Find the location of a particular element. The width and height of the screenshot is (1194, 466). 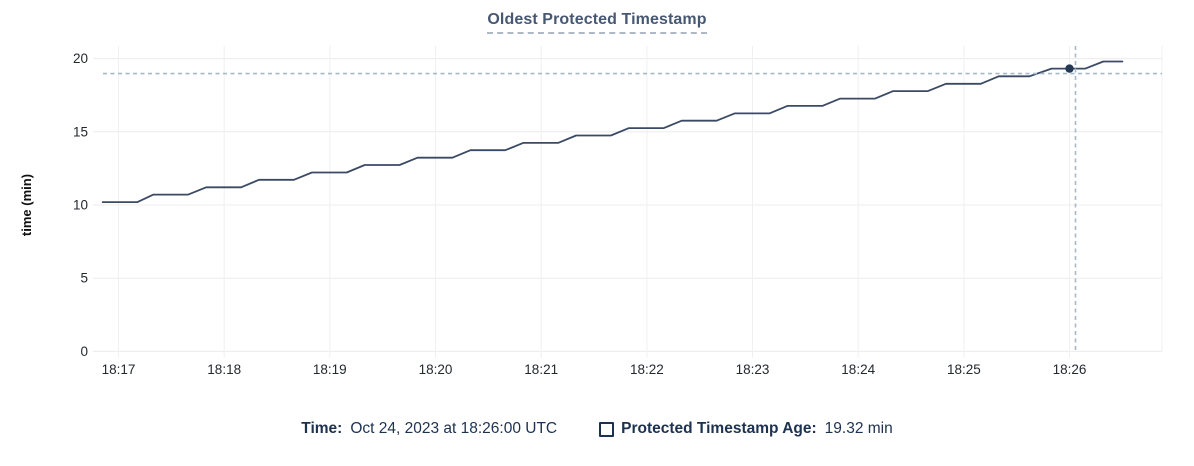

legend-time: Time: Oct 24, 2023 at 18:26:00 UTC is located at coordinates (429, 429).